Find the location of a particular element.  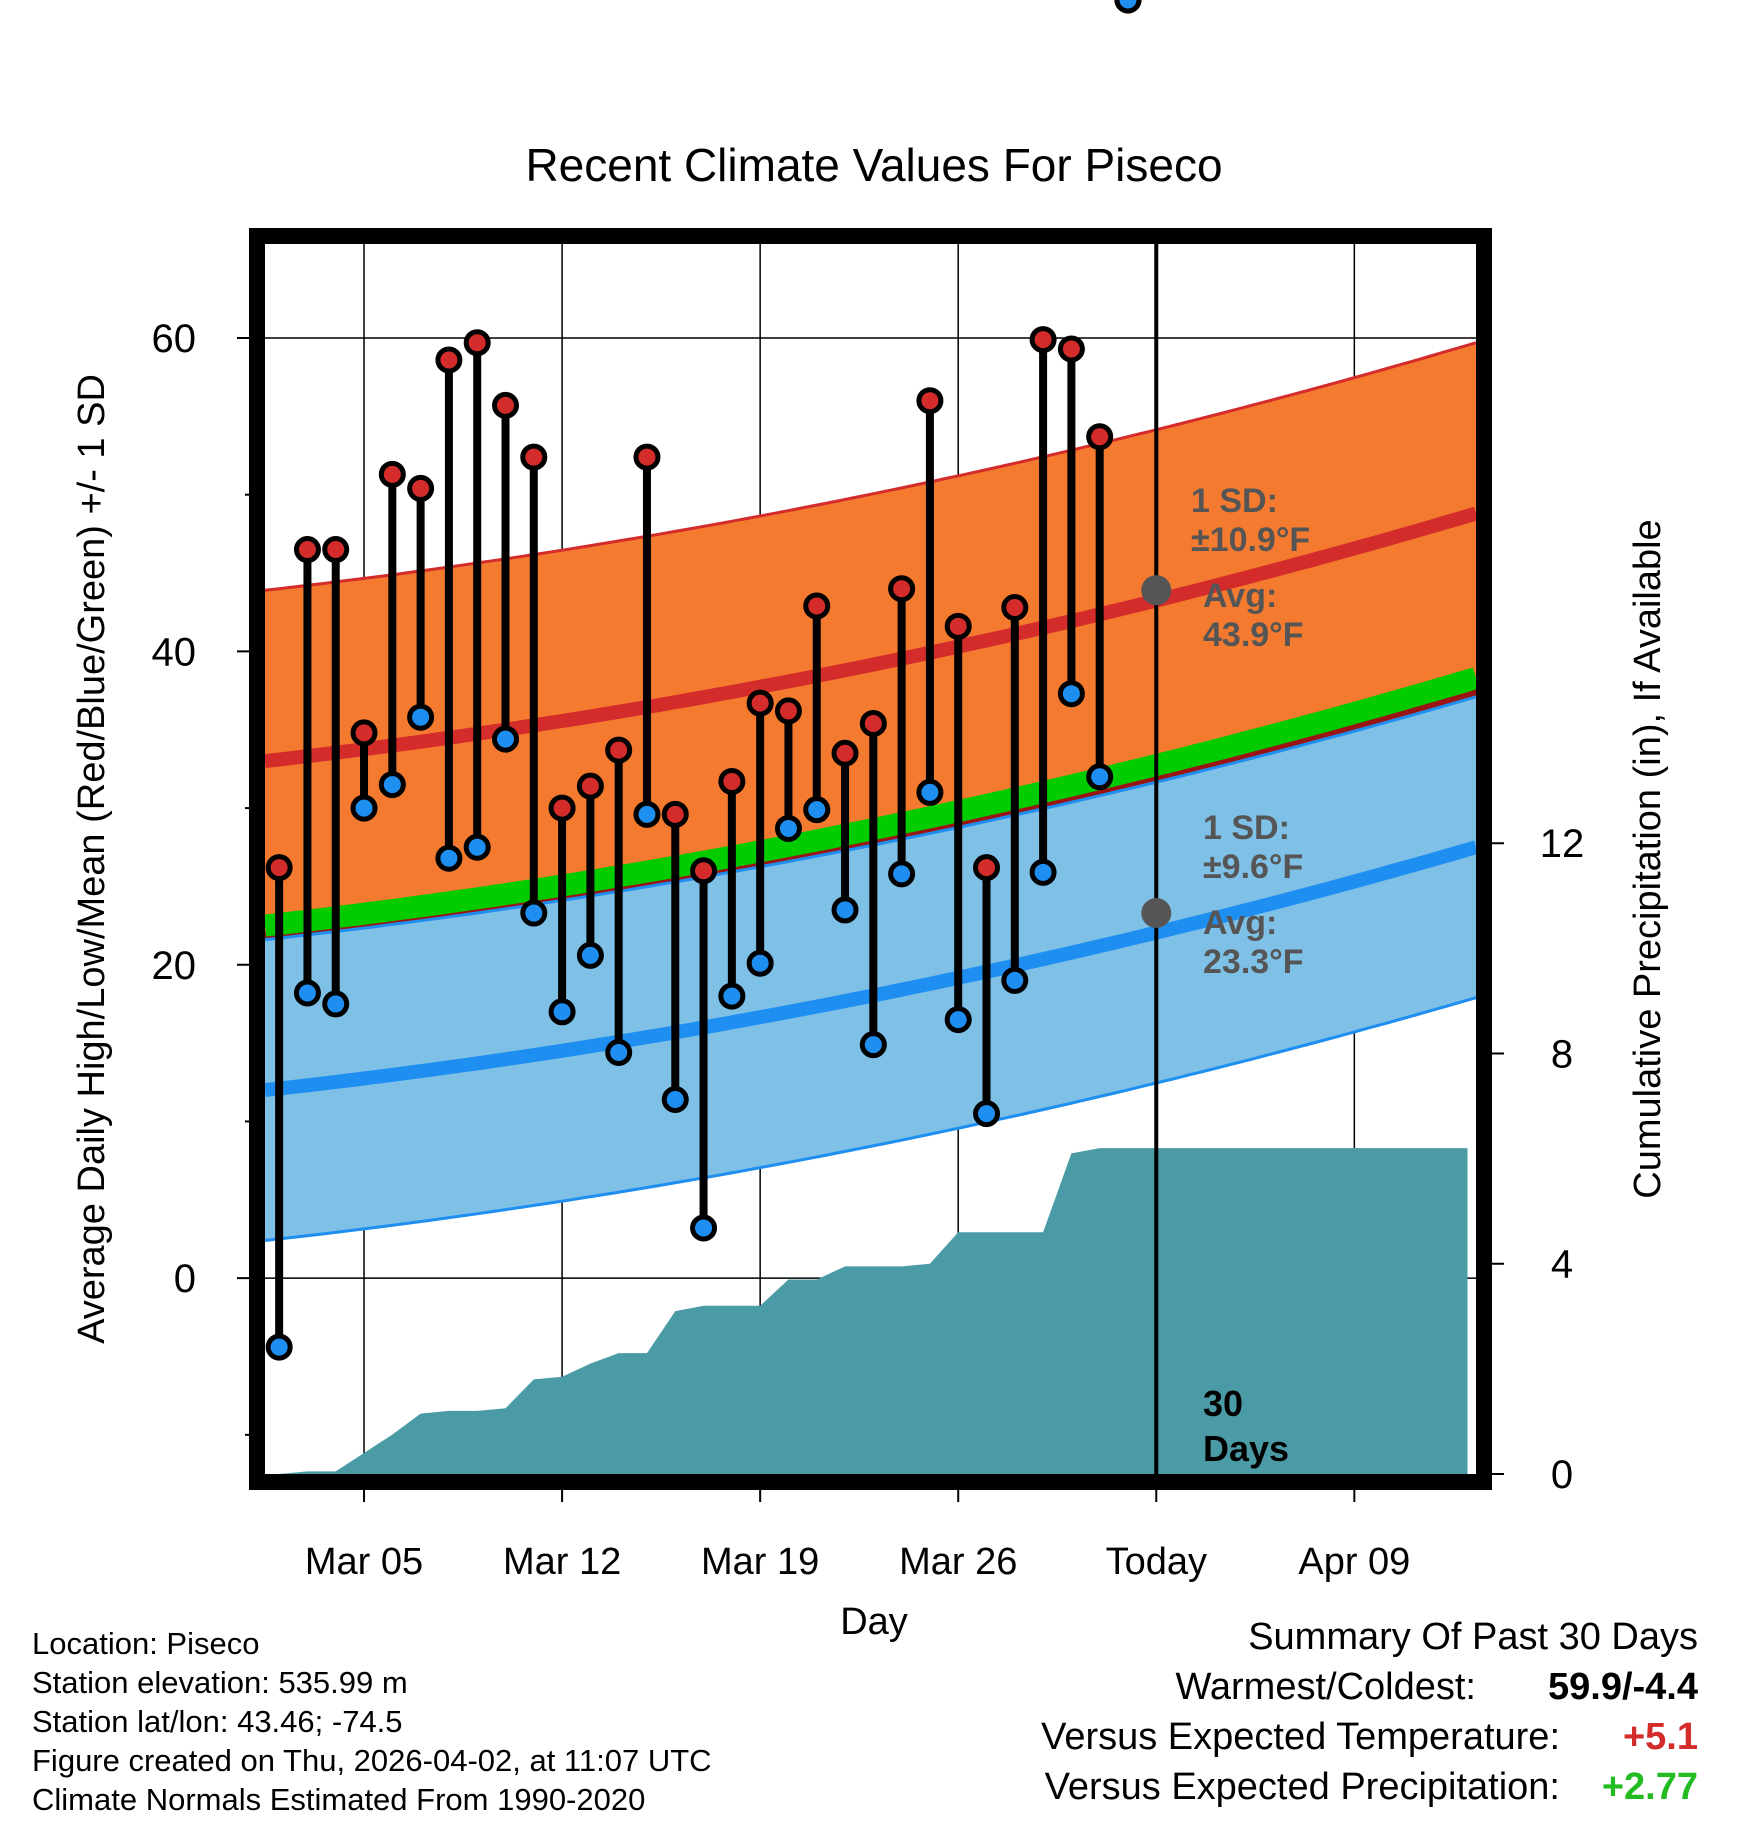

x-tick-label-5: Apr 09 is located at coordinates (1354, 1562).